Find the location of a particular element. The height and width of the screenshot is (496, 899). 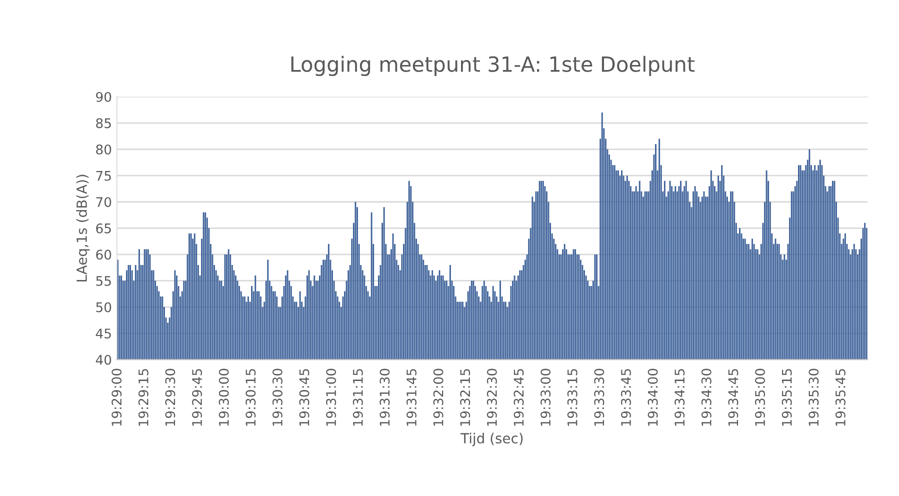

y-tick-label: 80 is located at coordinates (104, 149).